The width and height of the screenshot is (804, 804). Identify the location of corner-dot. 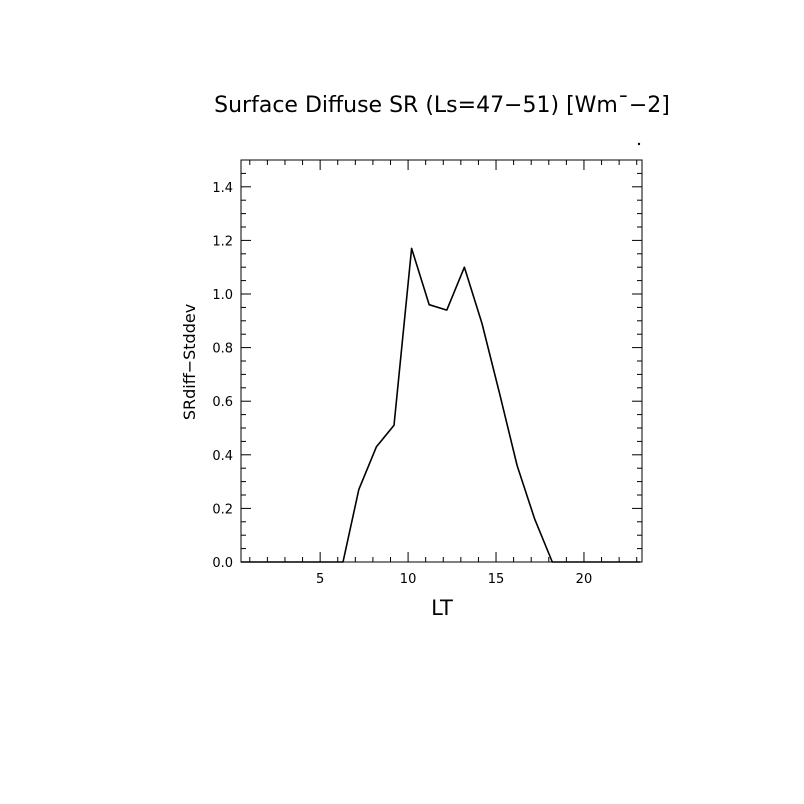
(639, 144).